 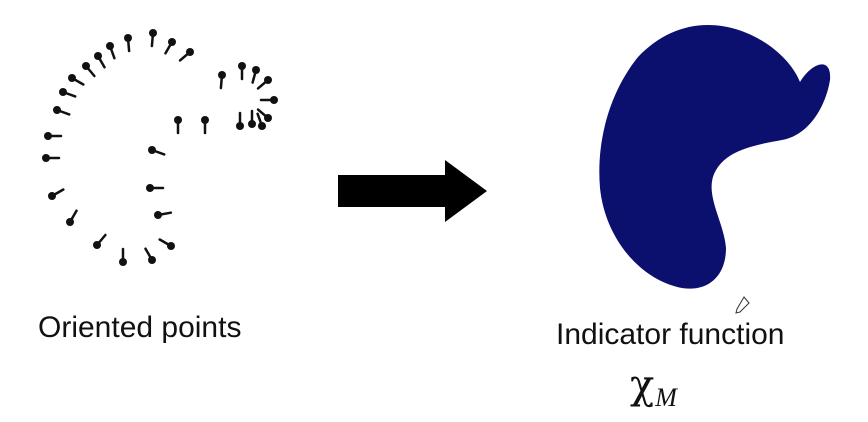 I want to click on chi-subscript: M, so click(x=666, y=397).